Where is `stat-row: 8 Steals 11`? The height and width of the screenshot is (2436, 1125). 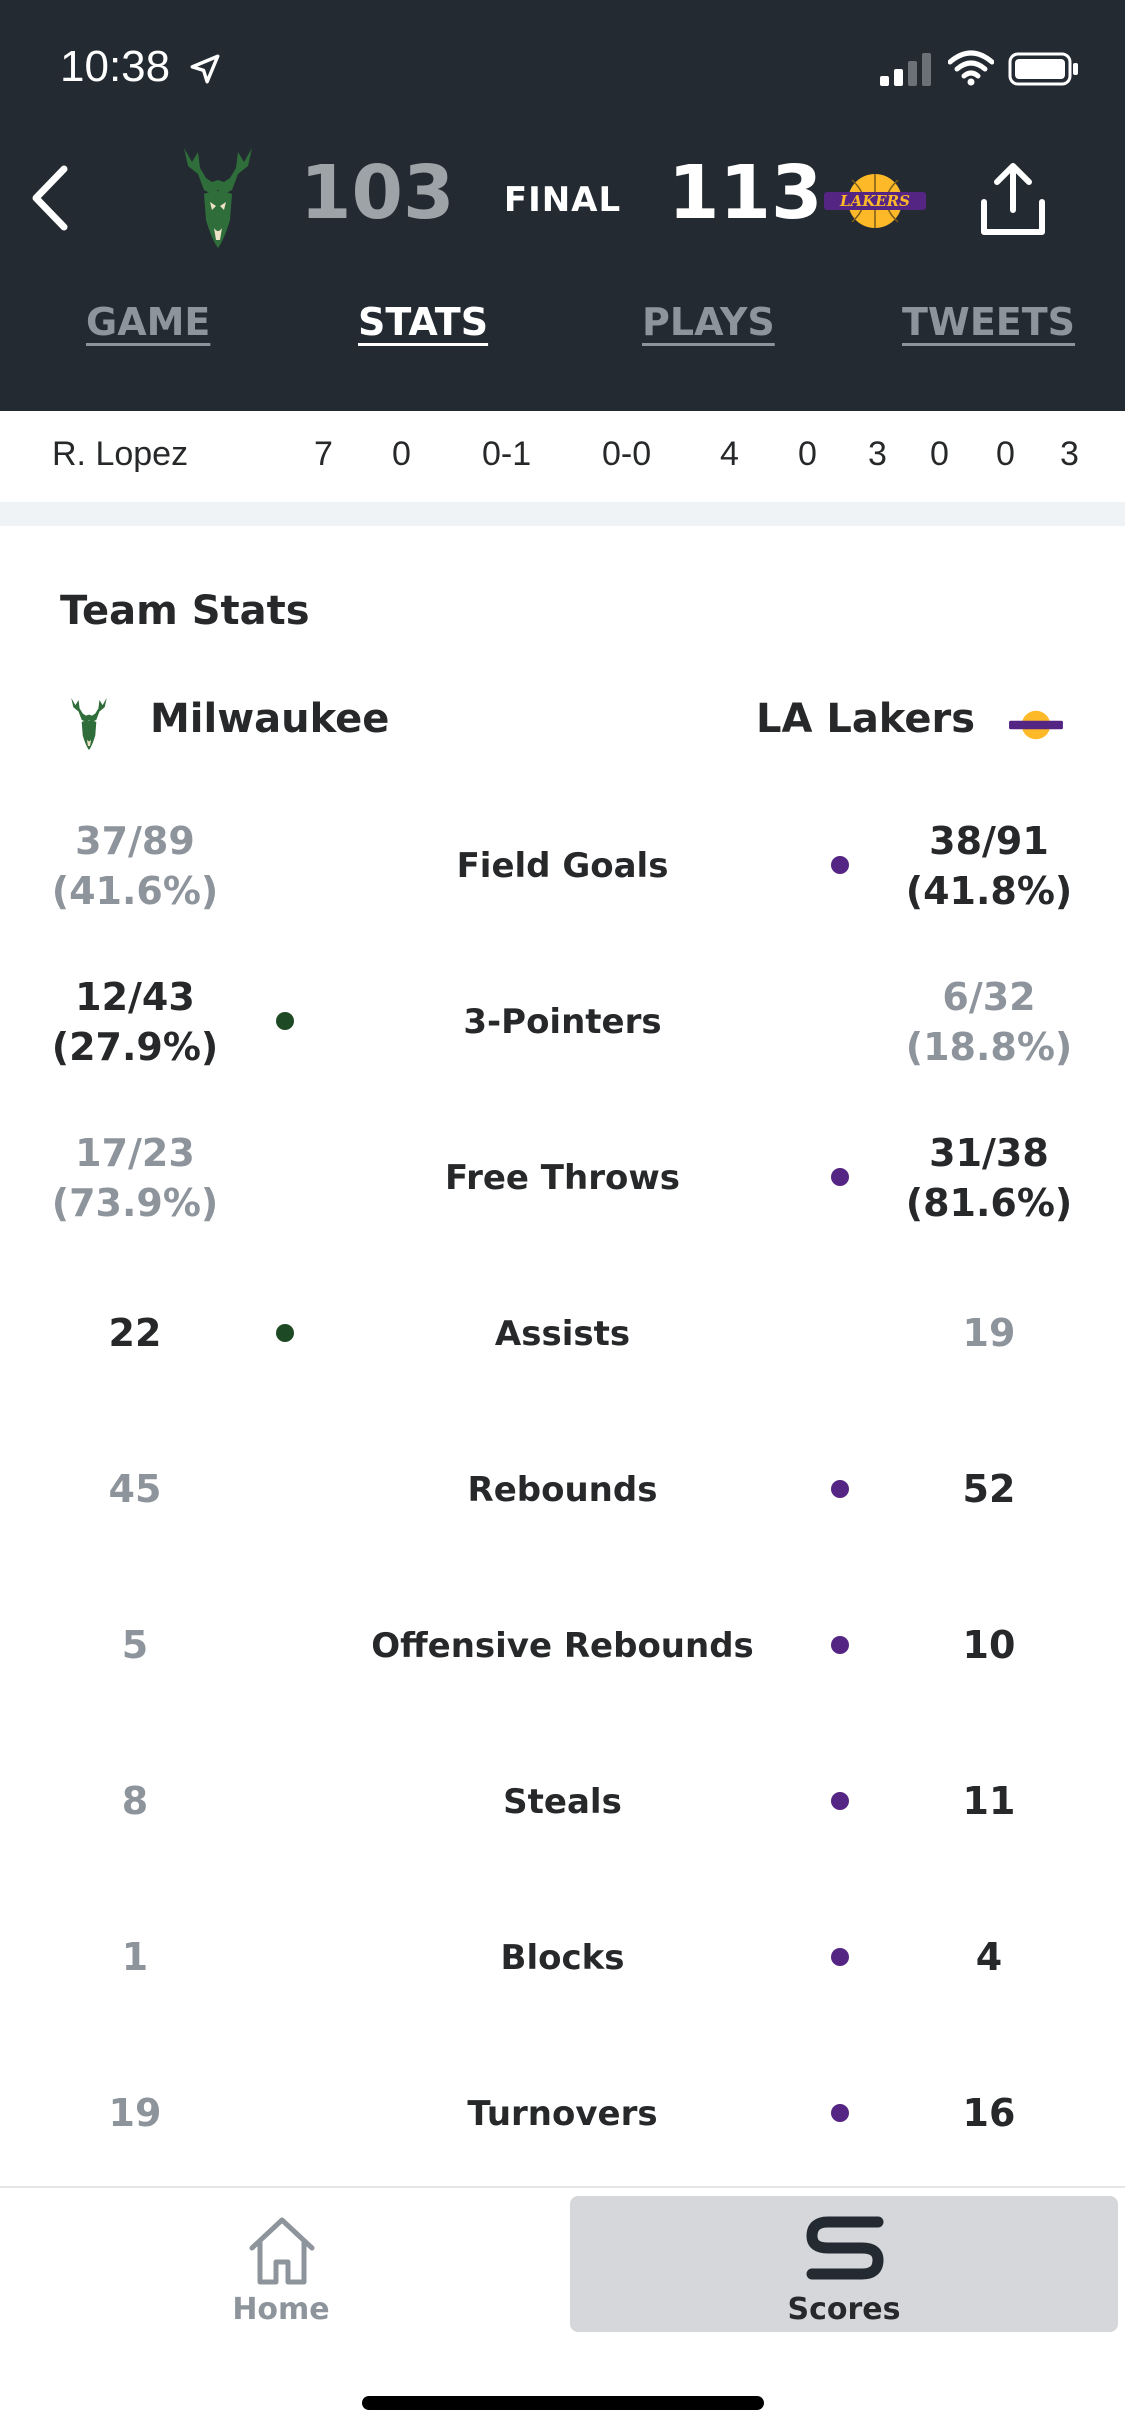 stat-row: 8 Steals 11 is located at coordinates (562, 1802).